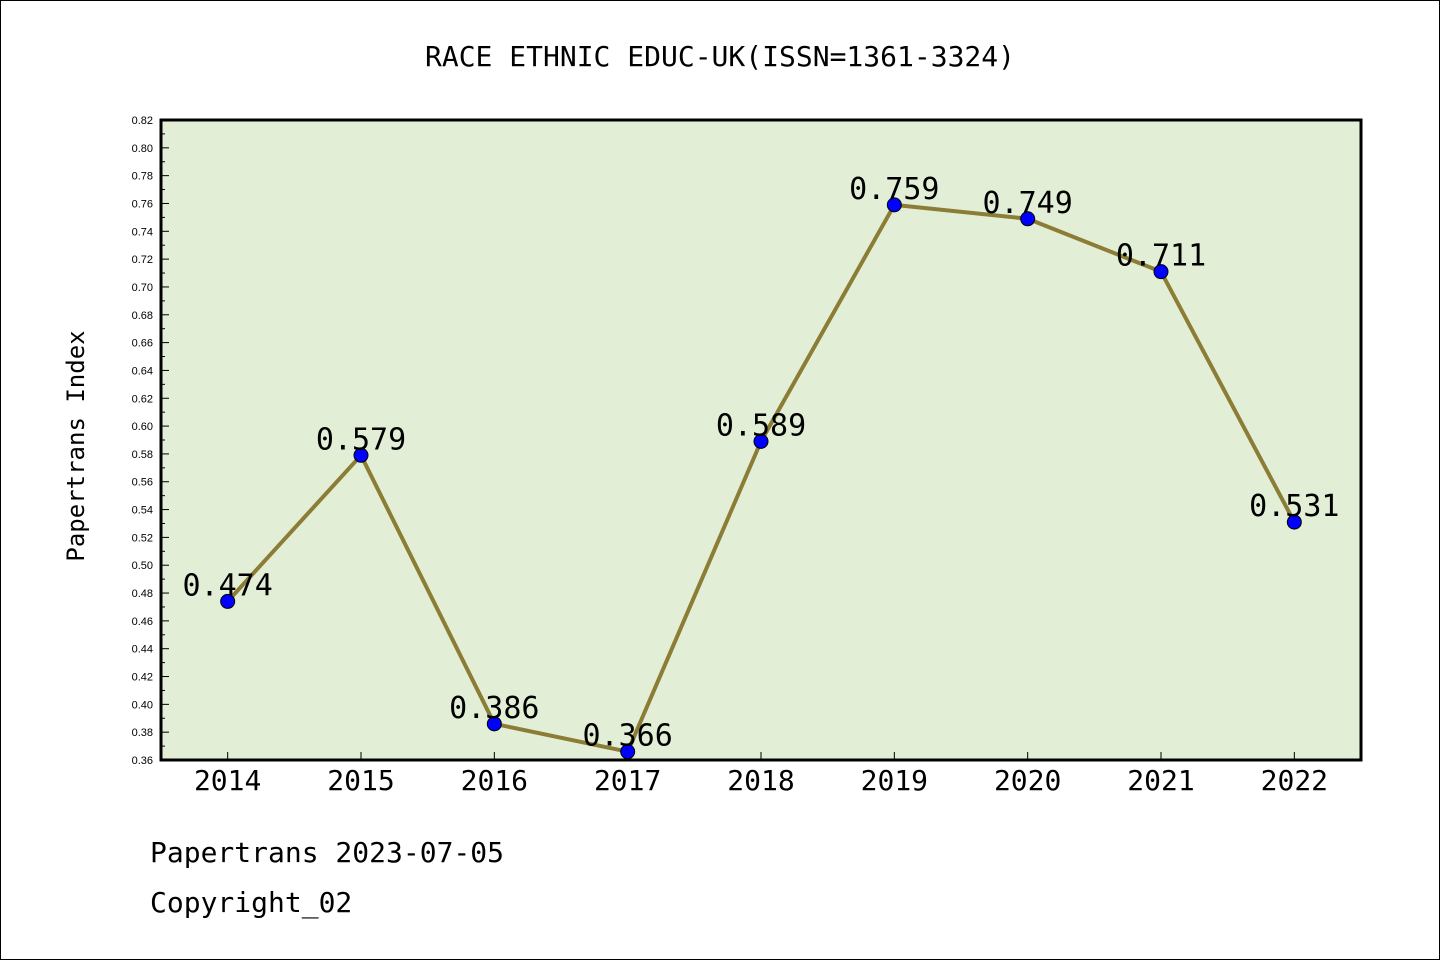 Image resolution: width=1440 pixels, height=960 pixels. What do you see at coordinates (142, 121) in the screenshot?
I see `y-tick-label: 0.82` at bounding box center [142, 121].